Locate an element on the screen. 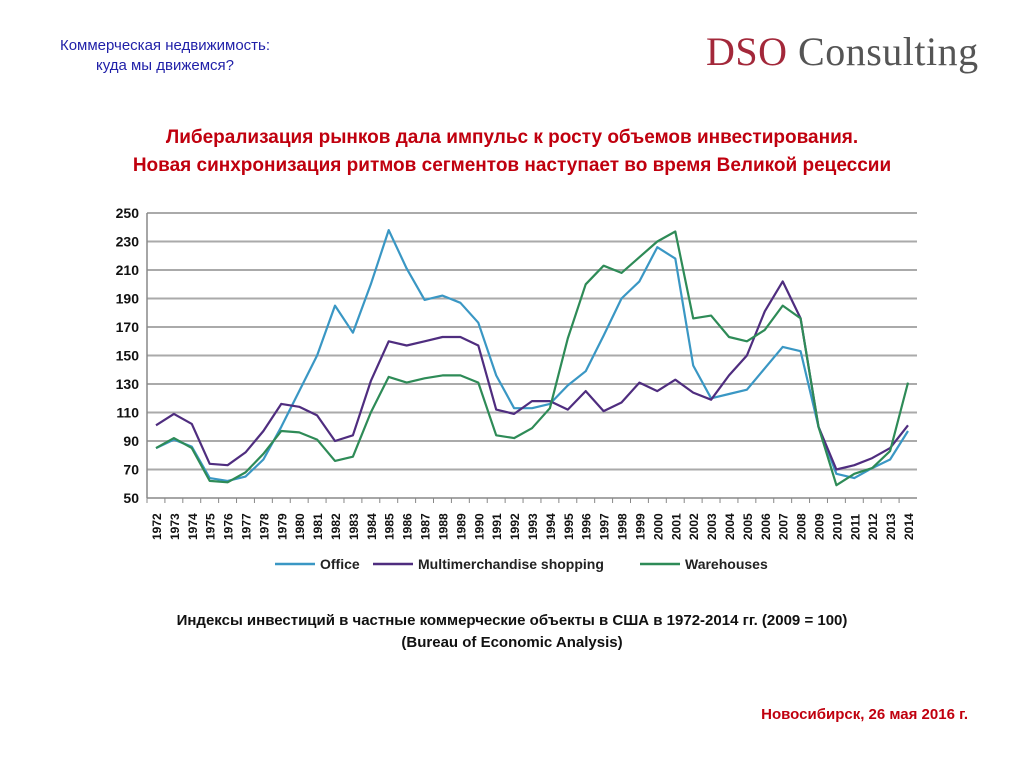 The height and width of the screenshot is (767, 1024). x-tick-label: 1989 is located at coordinates (461, 526).